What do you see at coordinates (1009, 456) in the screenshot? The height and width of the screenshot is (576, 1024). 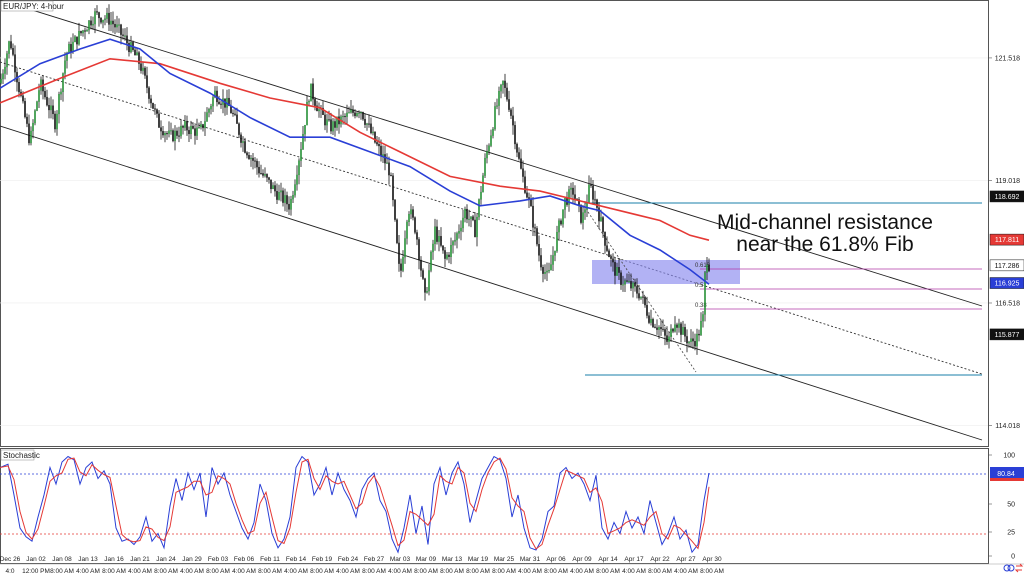 I see `stochastic-tick-label: 100` at bounding box center [1009, 456].